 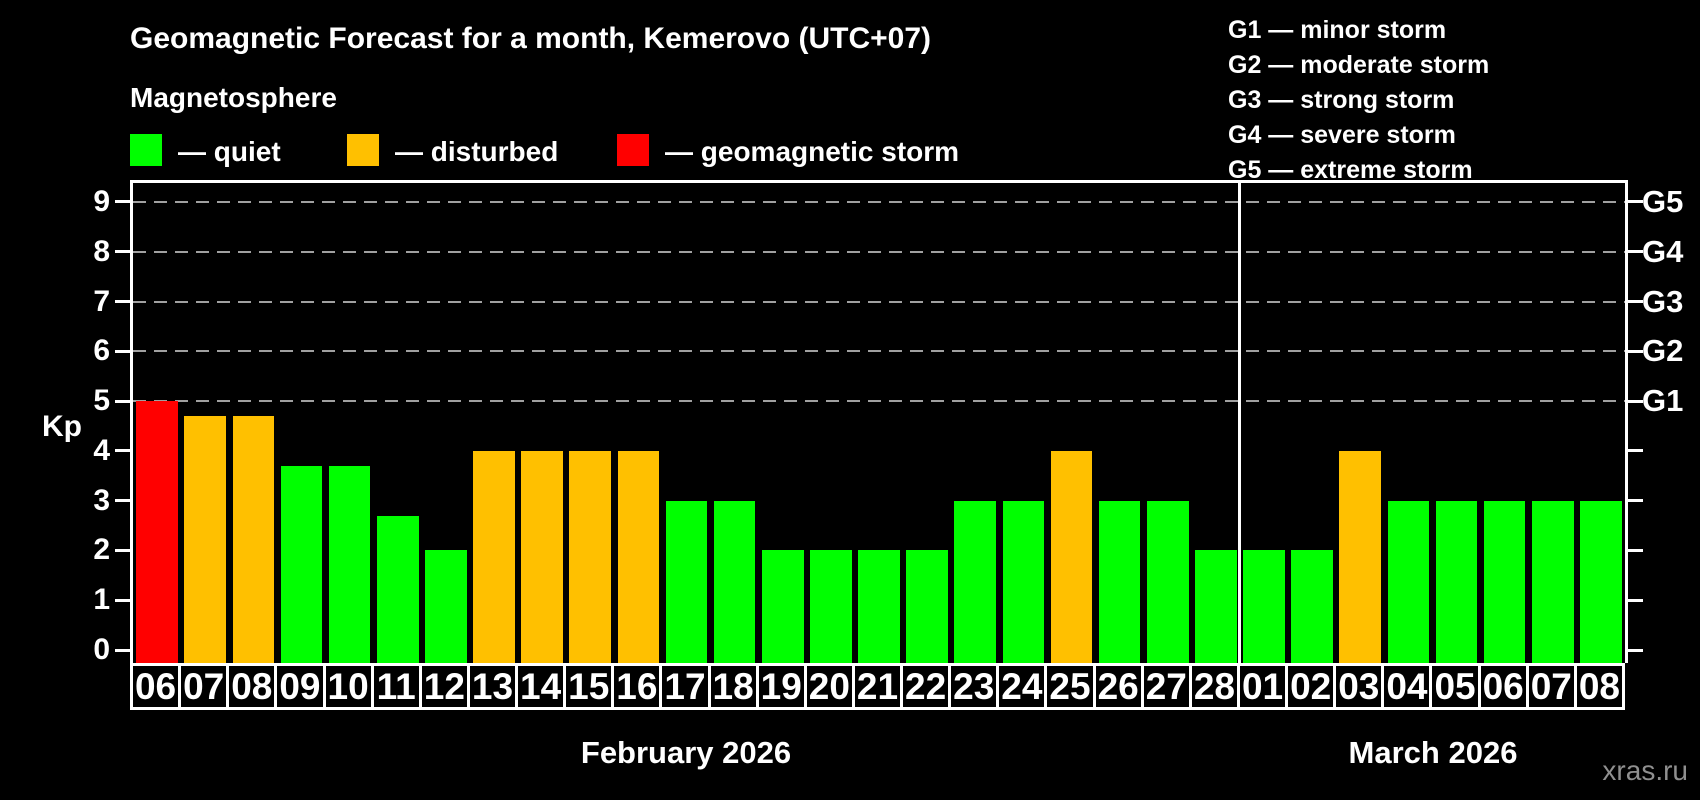 What do you see at coordinates (1455, 686) in the screenshot?
I see `day-label-05: 05` at bounding box center [1455, 686].